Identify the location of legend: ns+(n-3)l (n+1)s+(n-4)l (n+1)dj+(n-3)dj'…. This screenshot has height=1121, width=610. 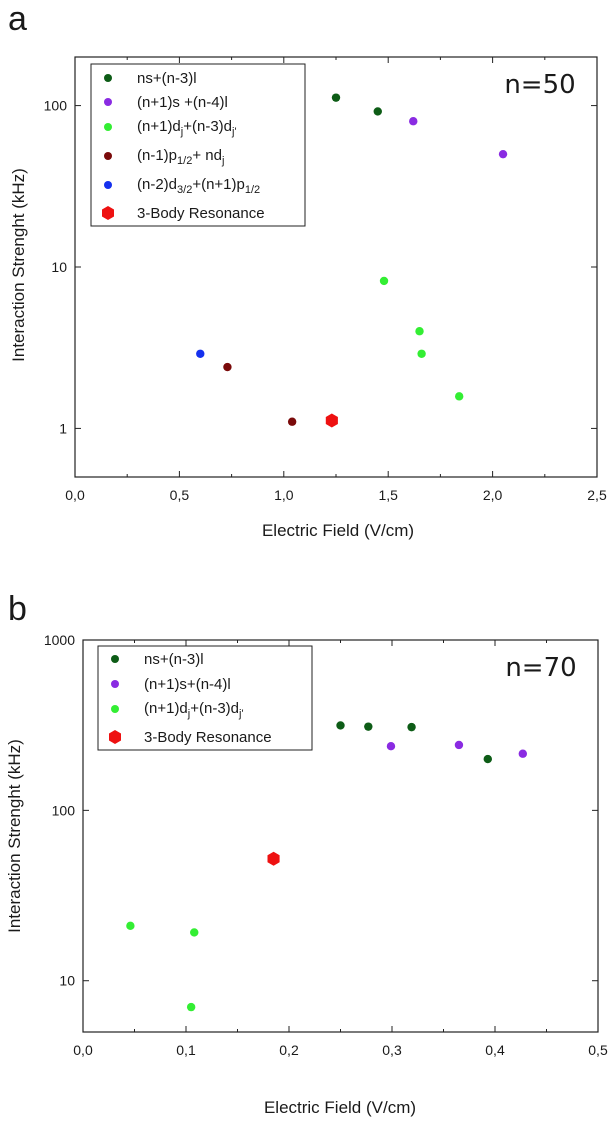
(205, 698).